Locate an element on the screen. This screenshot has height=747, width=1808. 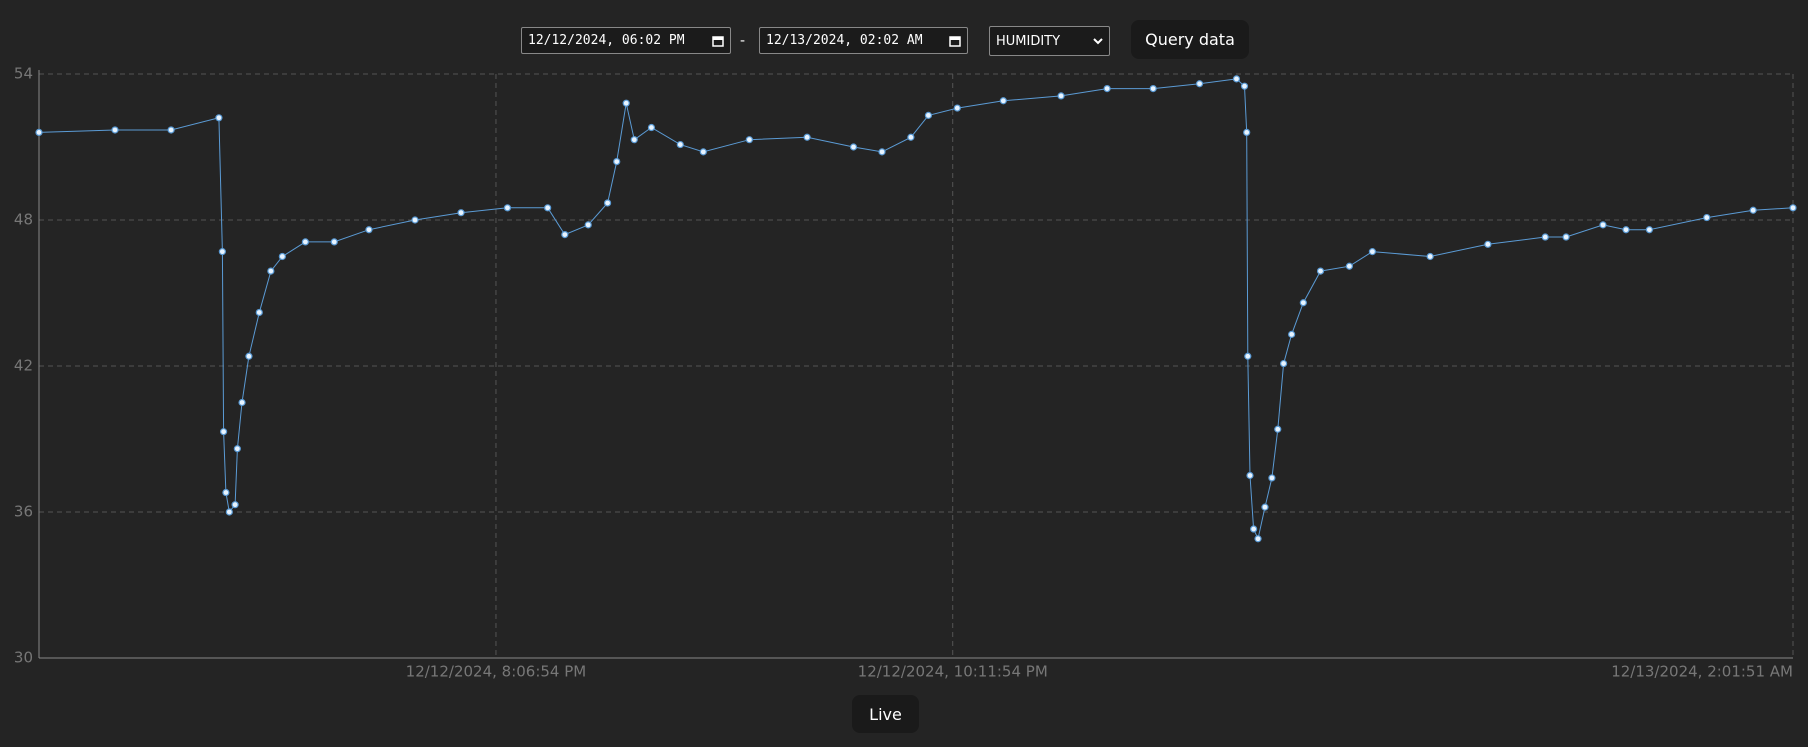
start-input: 12/12/2024, 06:02 PM is located at coordinates (626, 40).